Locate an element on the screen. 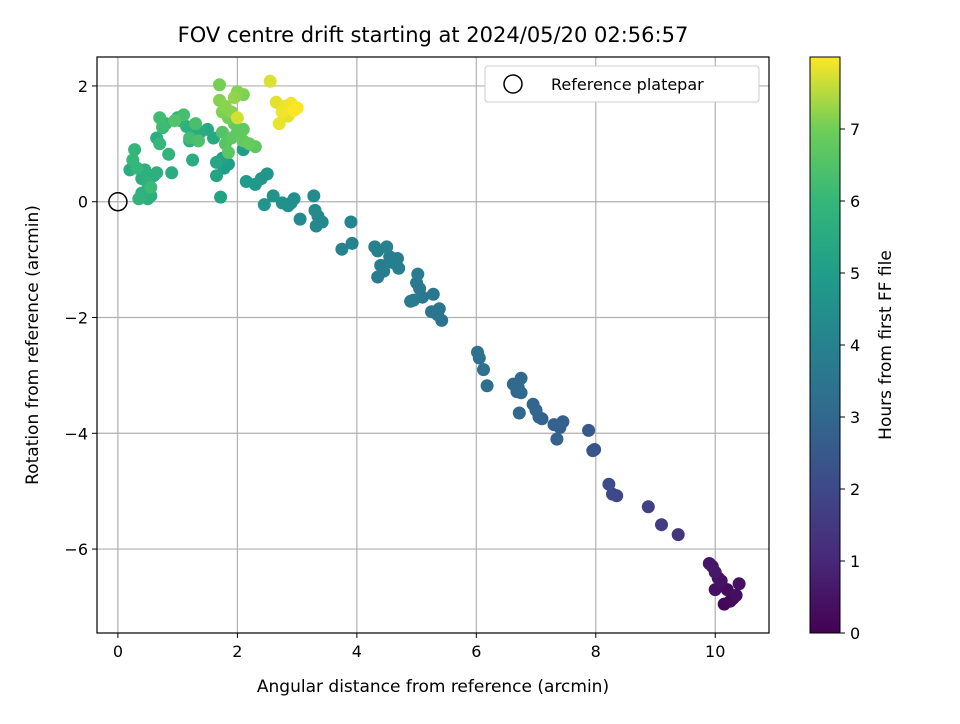  colorbar-tick-label-6: 6 is located at coordinates (855, 201).